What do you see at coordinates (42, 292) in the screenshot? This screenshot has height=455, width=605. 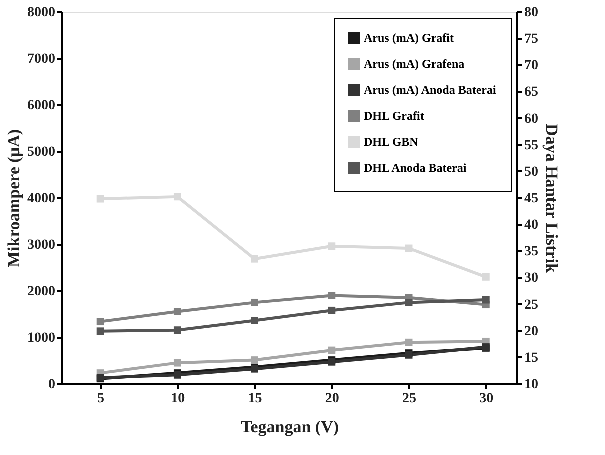 I see `y-tick-label: 2000` at bounding box center [42, 292].